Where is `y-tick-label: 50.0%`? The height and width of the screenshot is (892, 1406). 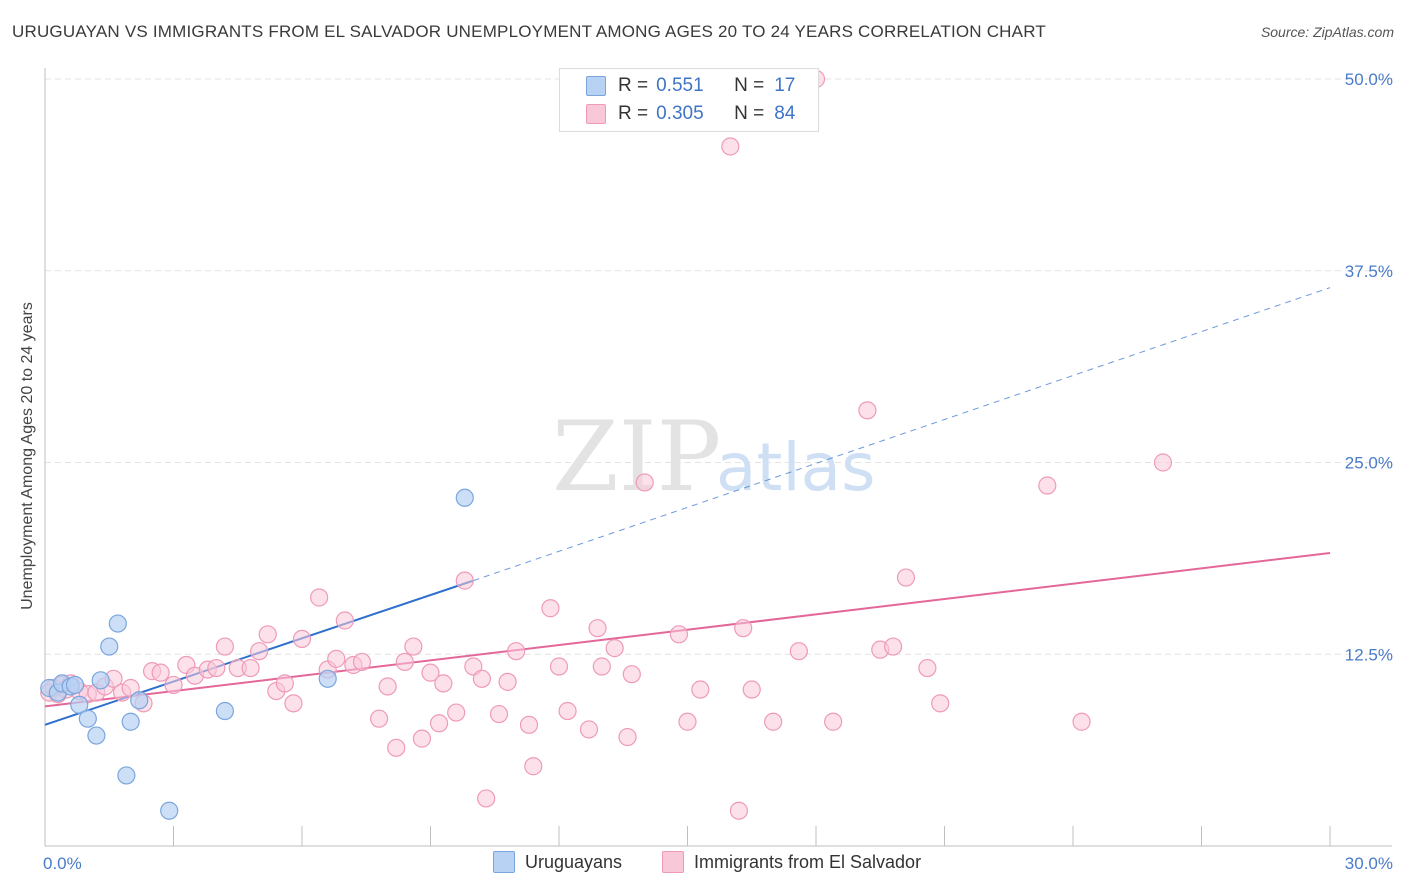 y-tick-label: 50.0% is located at coordinates (1369, 79).